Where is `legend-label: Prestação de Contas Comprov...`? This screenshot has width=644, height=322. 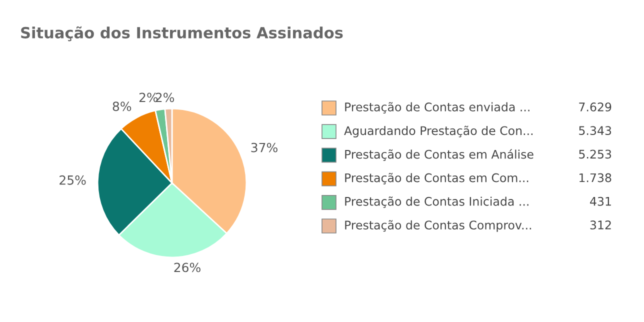
legend-label: Prestação de Contas Comprov... is located at coordinates (438, 226).